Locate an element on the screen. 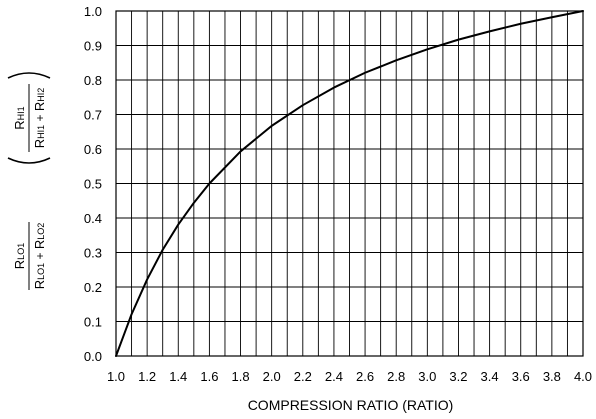 This screenshot has height=419, width=596. x-tick-label: 2.4 is located at coordinates (334, 376).